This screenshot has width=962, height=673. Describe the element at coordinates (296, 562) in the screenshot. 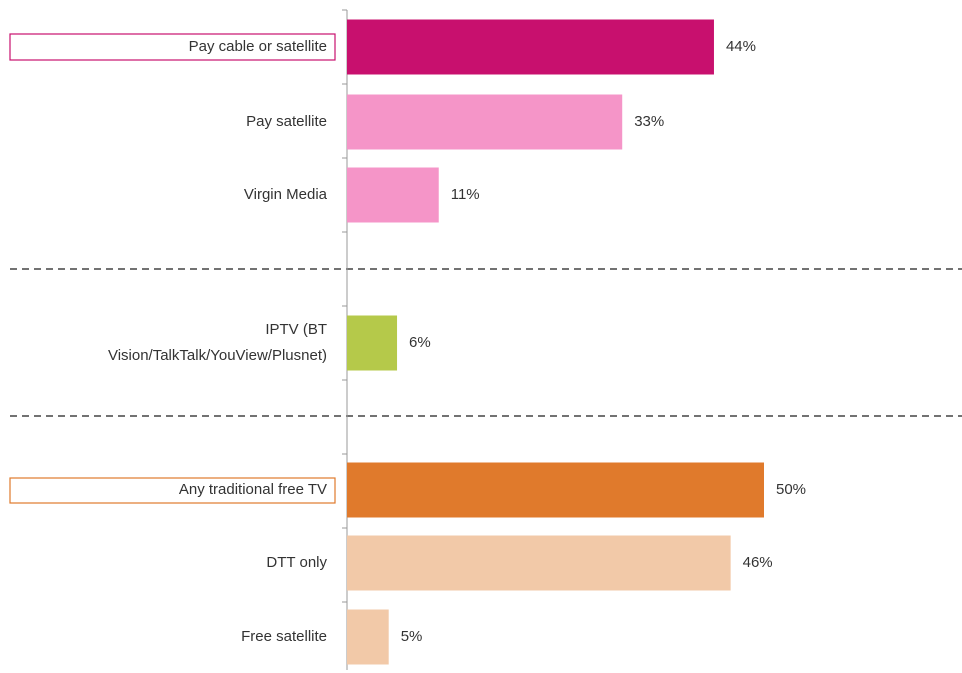

I see `category-label: DTT only` at that location.